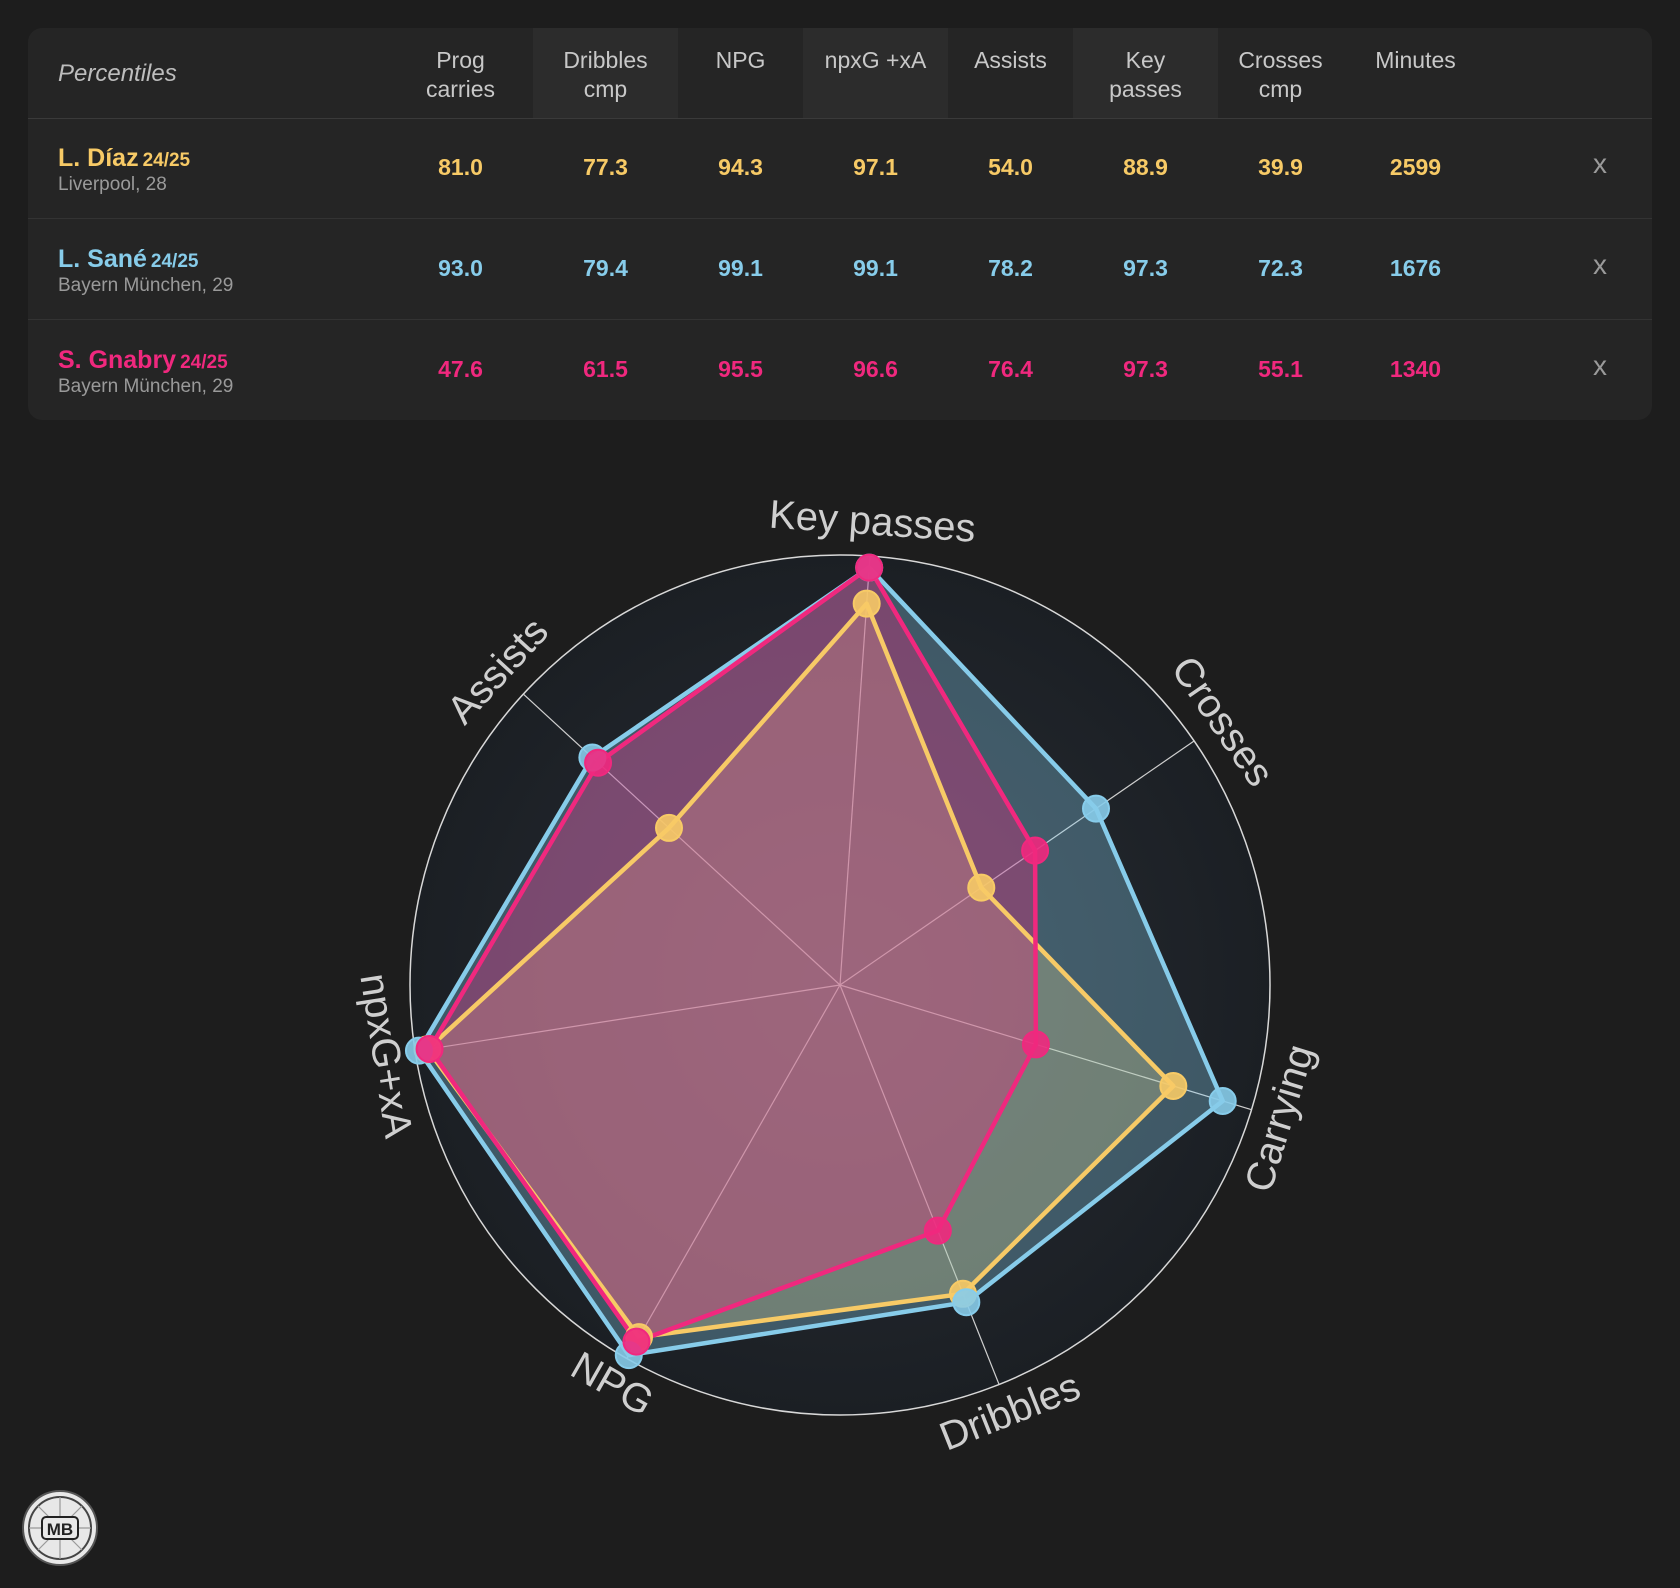  I want to click on stat-cell: 76.4, so click(1010, 369).